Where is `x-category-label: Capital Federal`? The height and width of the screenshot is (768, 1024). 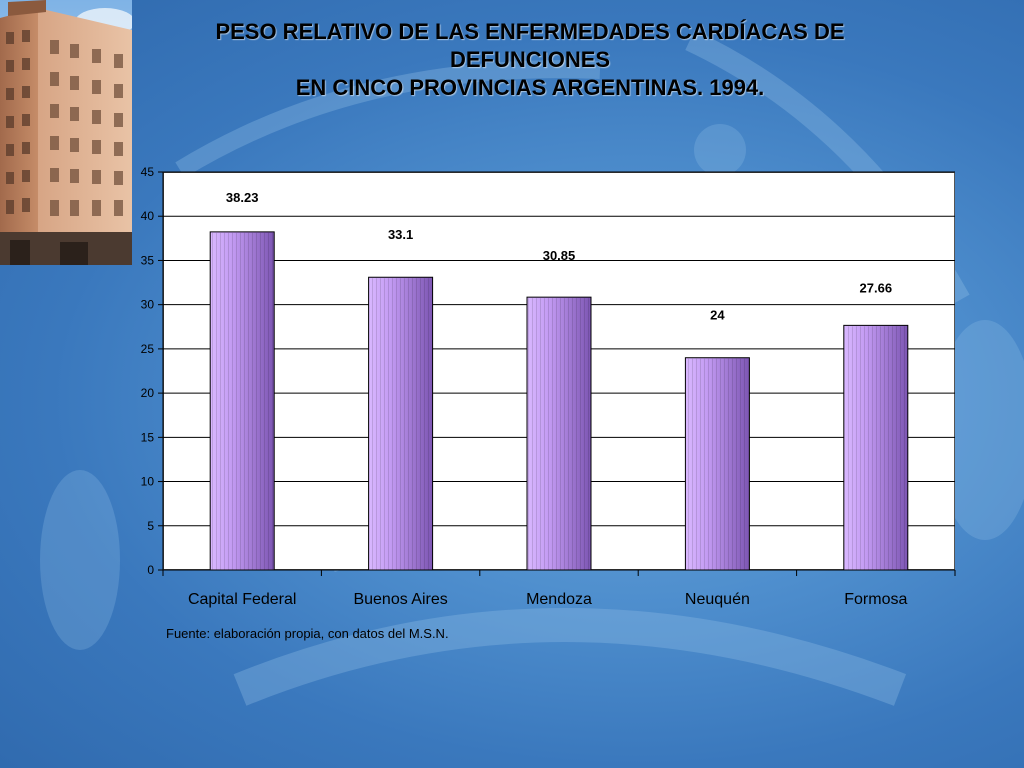 x-category-label: Capital Federal is located at coordinates (242, 599).